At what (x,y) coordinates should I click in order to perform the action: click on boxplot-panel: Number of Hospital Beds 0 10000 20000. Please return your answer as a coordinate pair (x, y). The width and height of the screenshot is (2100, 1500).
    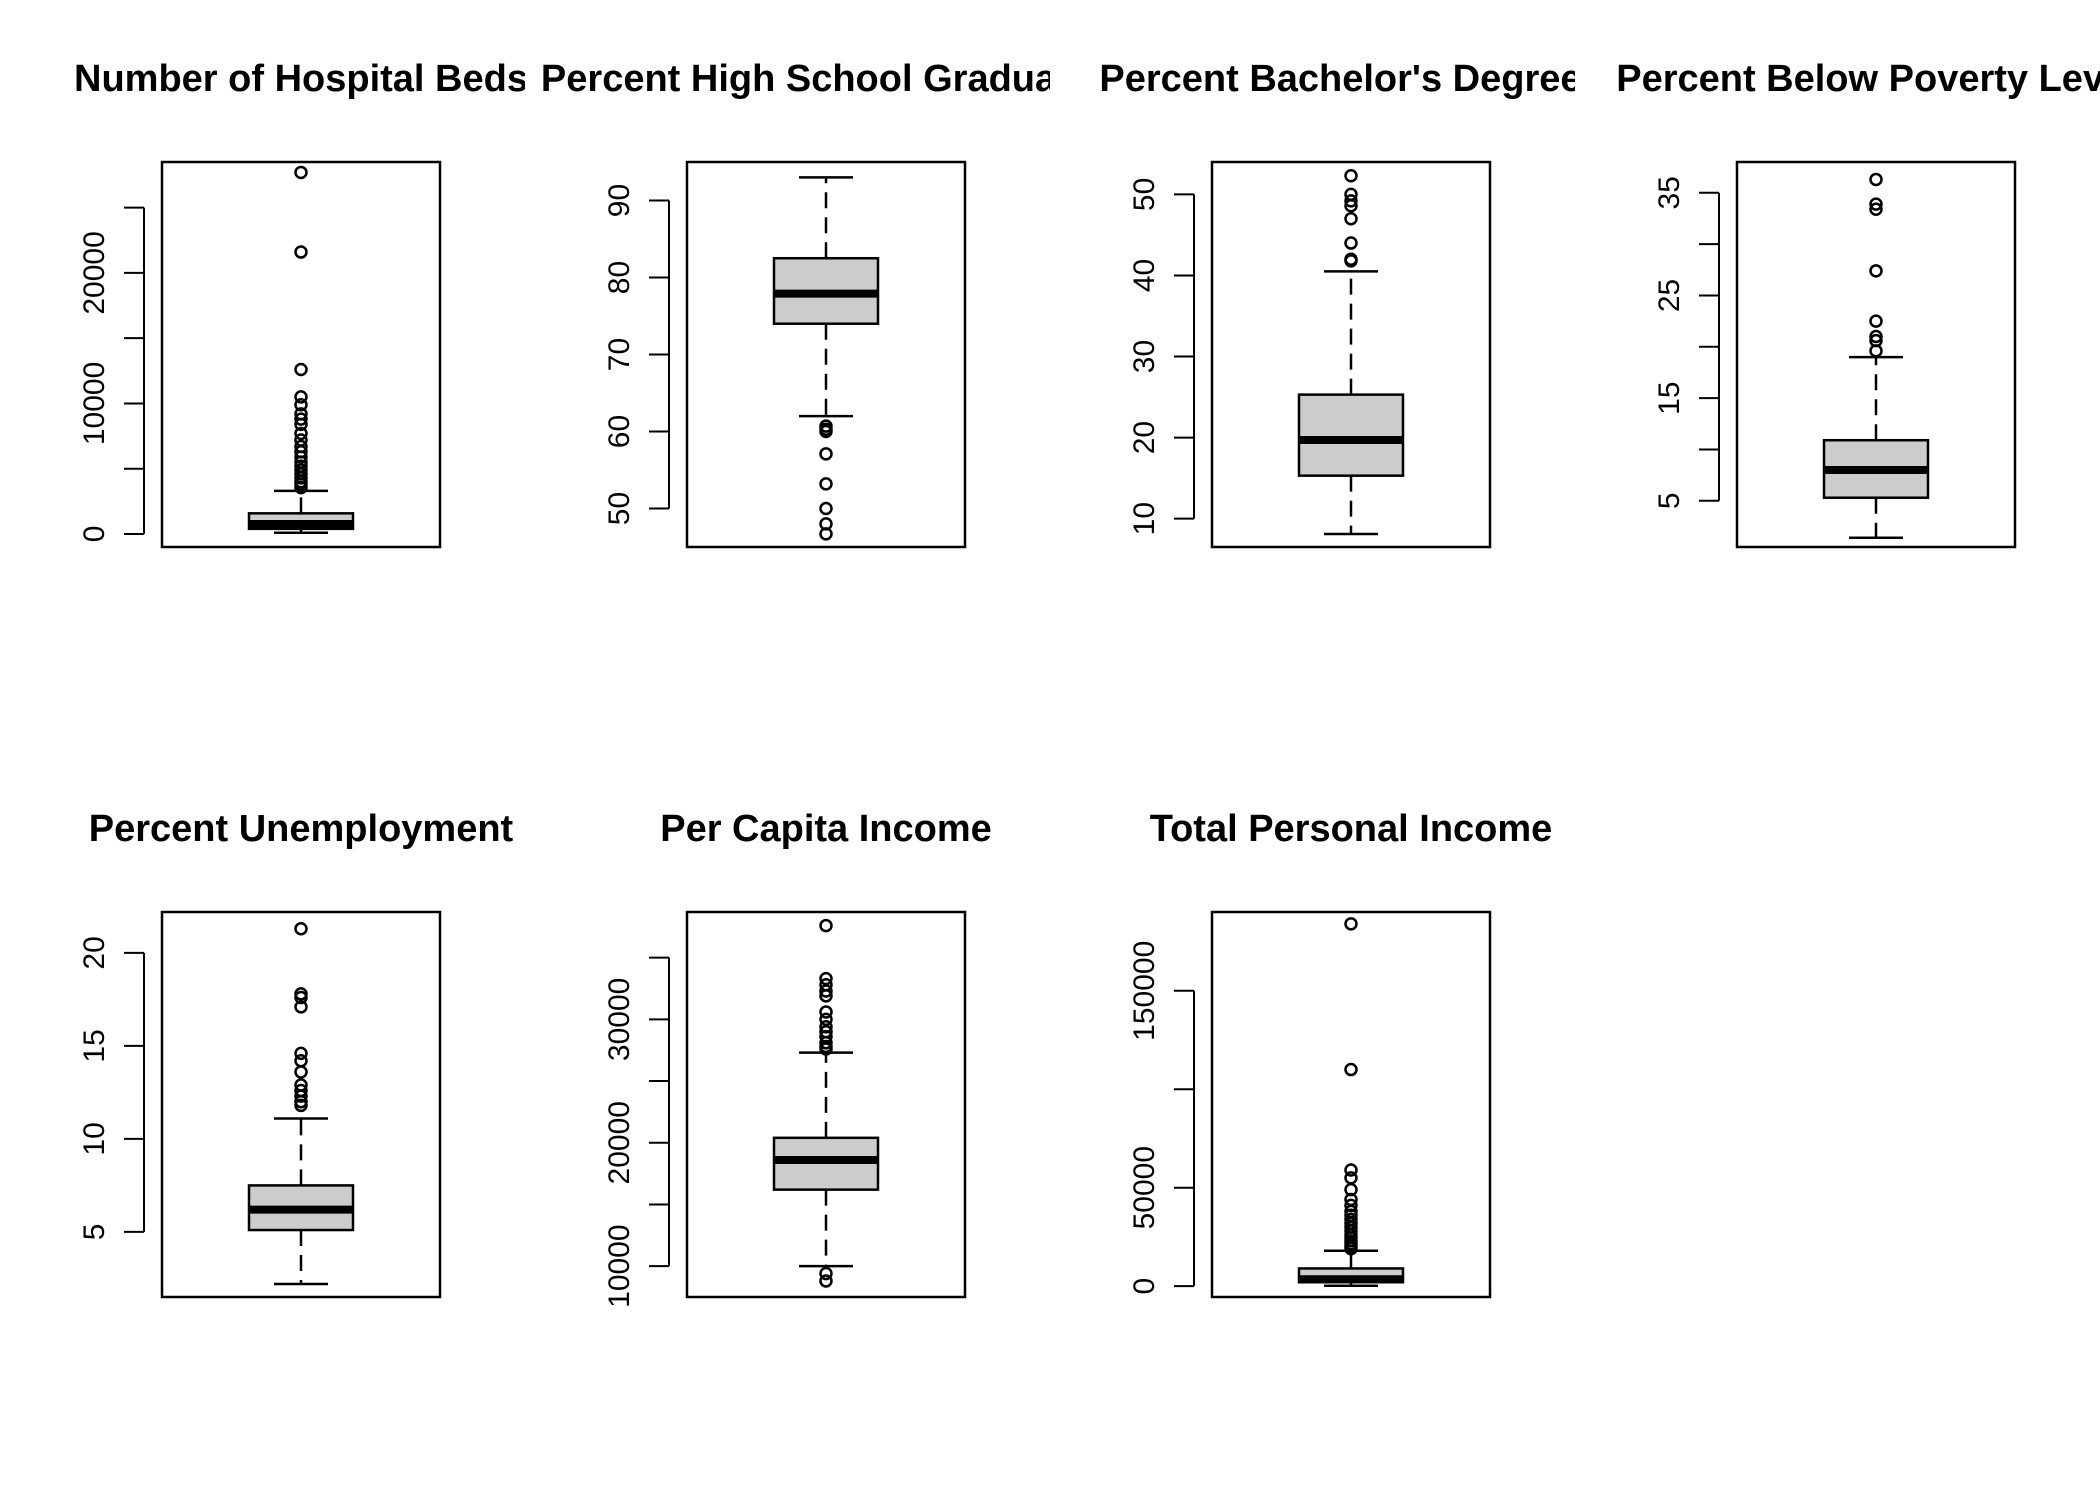
    Looking at the image, I should click on (301, 303).